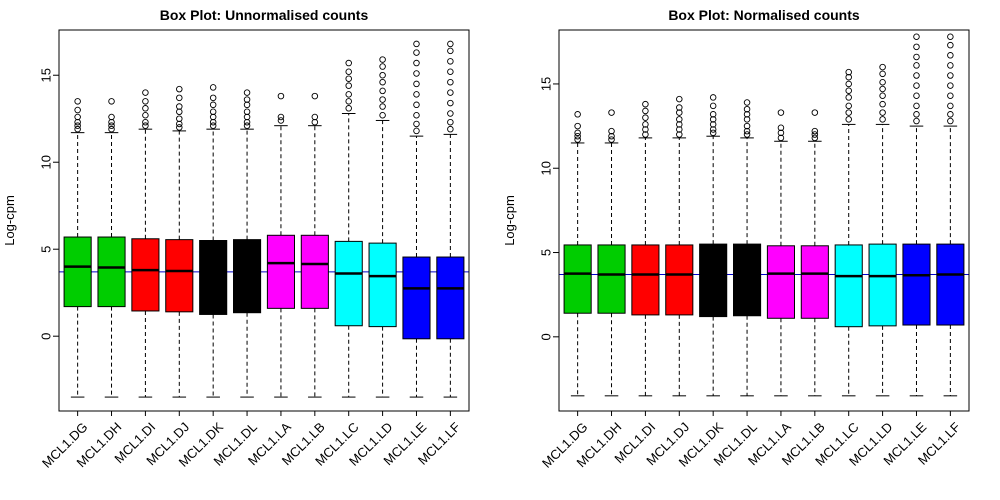 Image resolution: width=1000 pixels, height=500 pixels. I want to click on chart-title: Box Plot: Normalised counts, so click(764, 15).